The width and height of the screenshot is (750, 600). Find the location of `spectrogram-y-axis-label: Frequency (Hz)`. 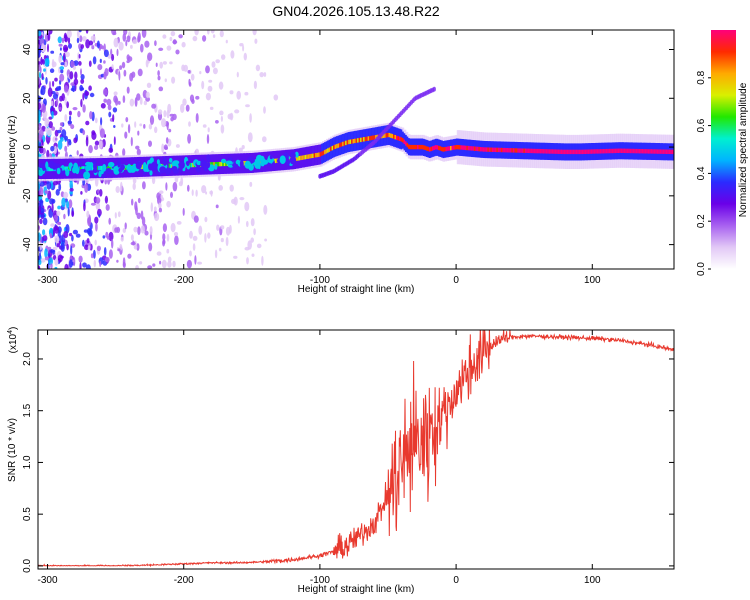

spectrogram-y-axis-label: Frequency (Hz) is located at coordinates (12, 150).